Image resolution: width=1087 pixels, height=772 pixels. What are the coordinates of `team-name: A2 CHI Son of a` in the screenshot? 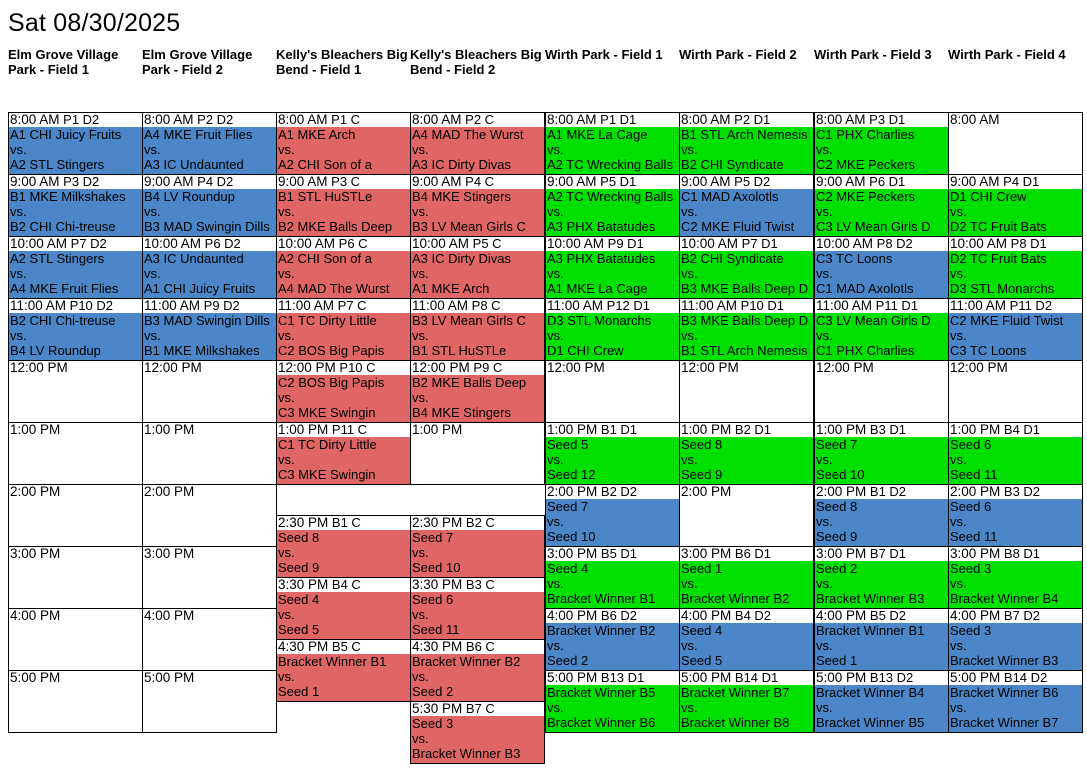 It's located at (325, 164).